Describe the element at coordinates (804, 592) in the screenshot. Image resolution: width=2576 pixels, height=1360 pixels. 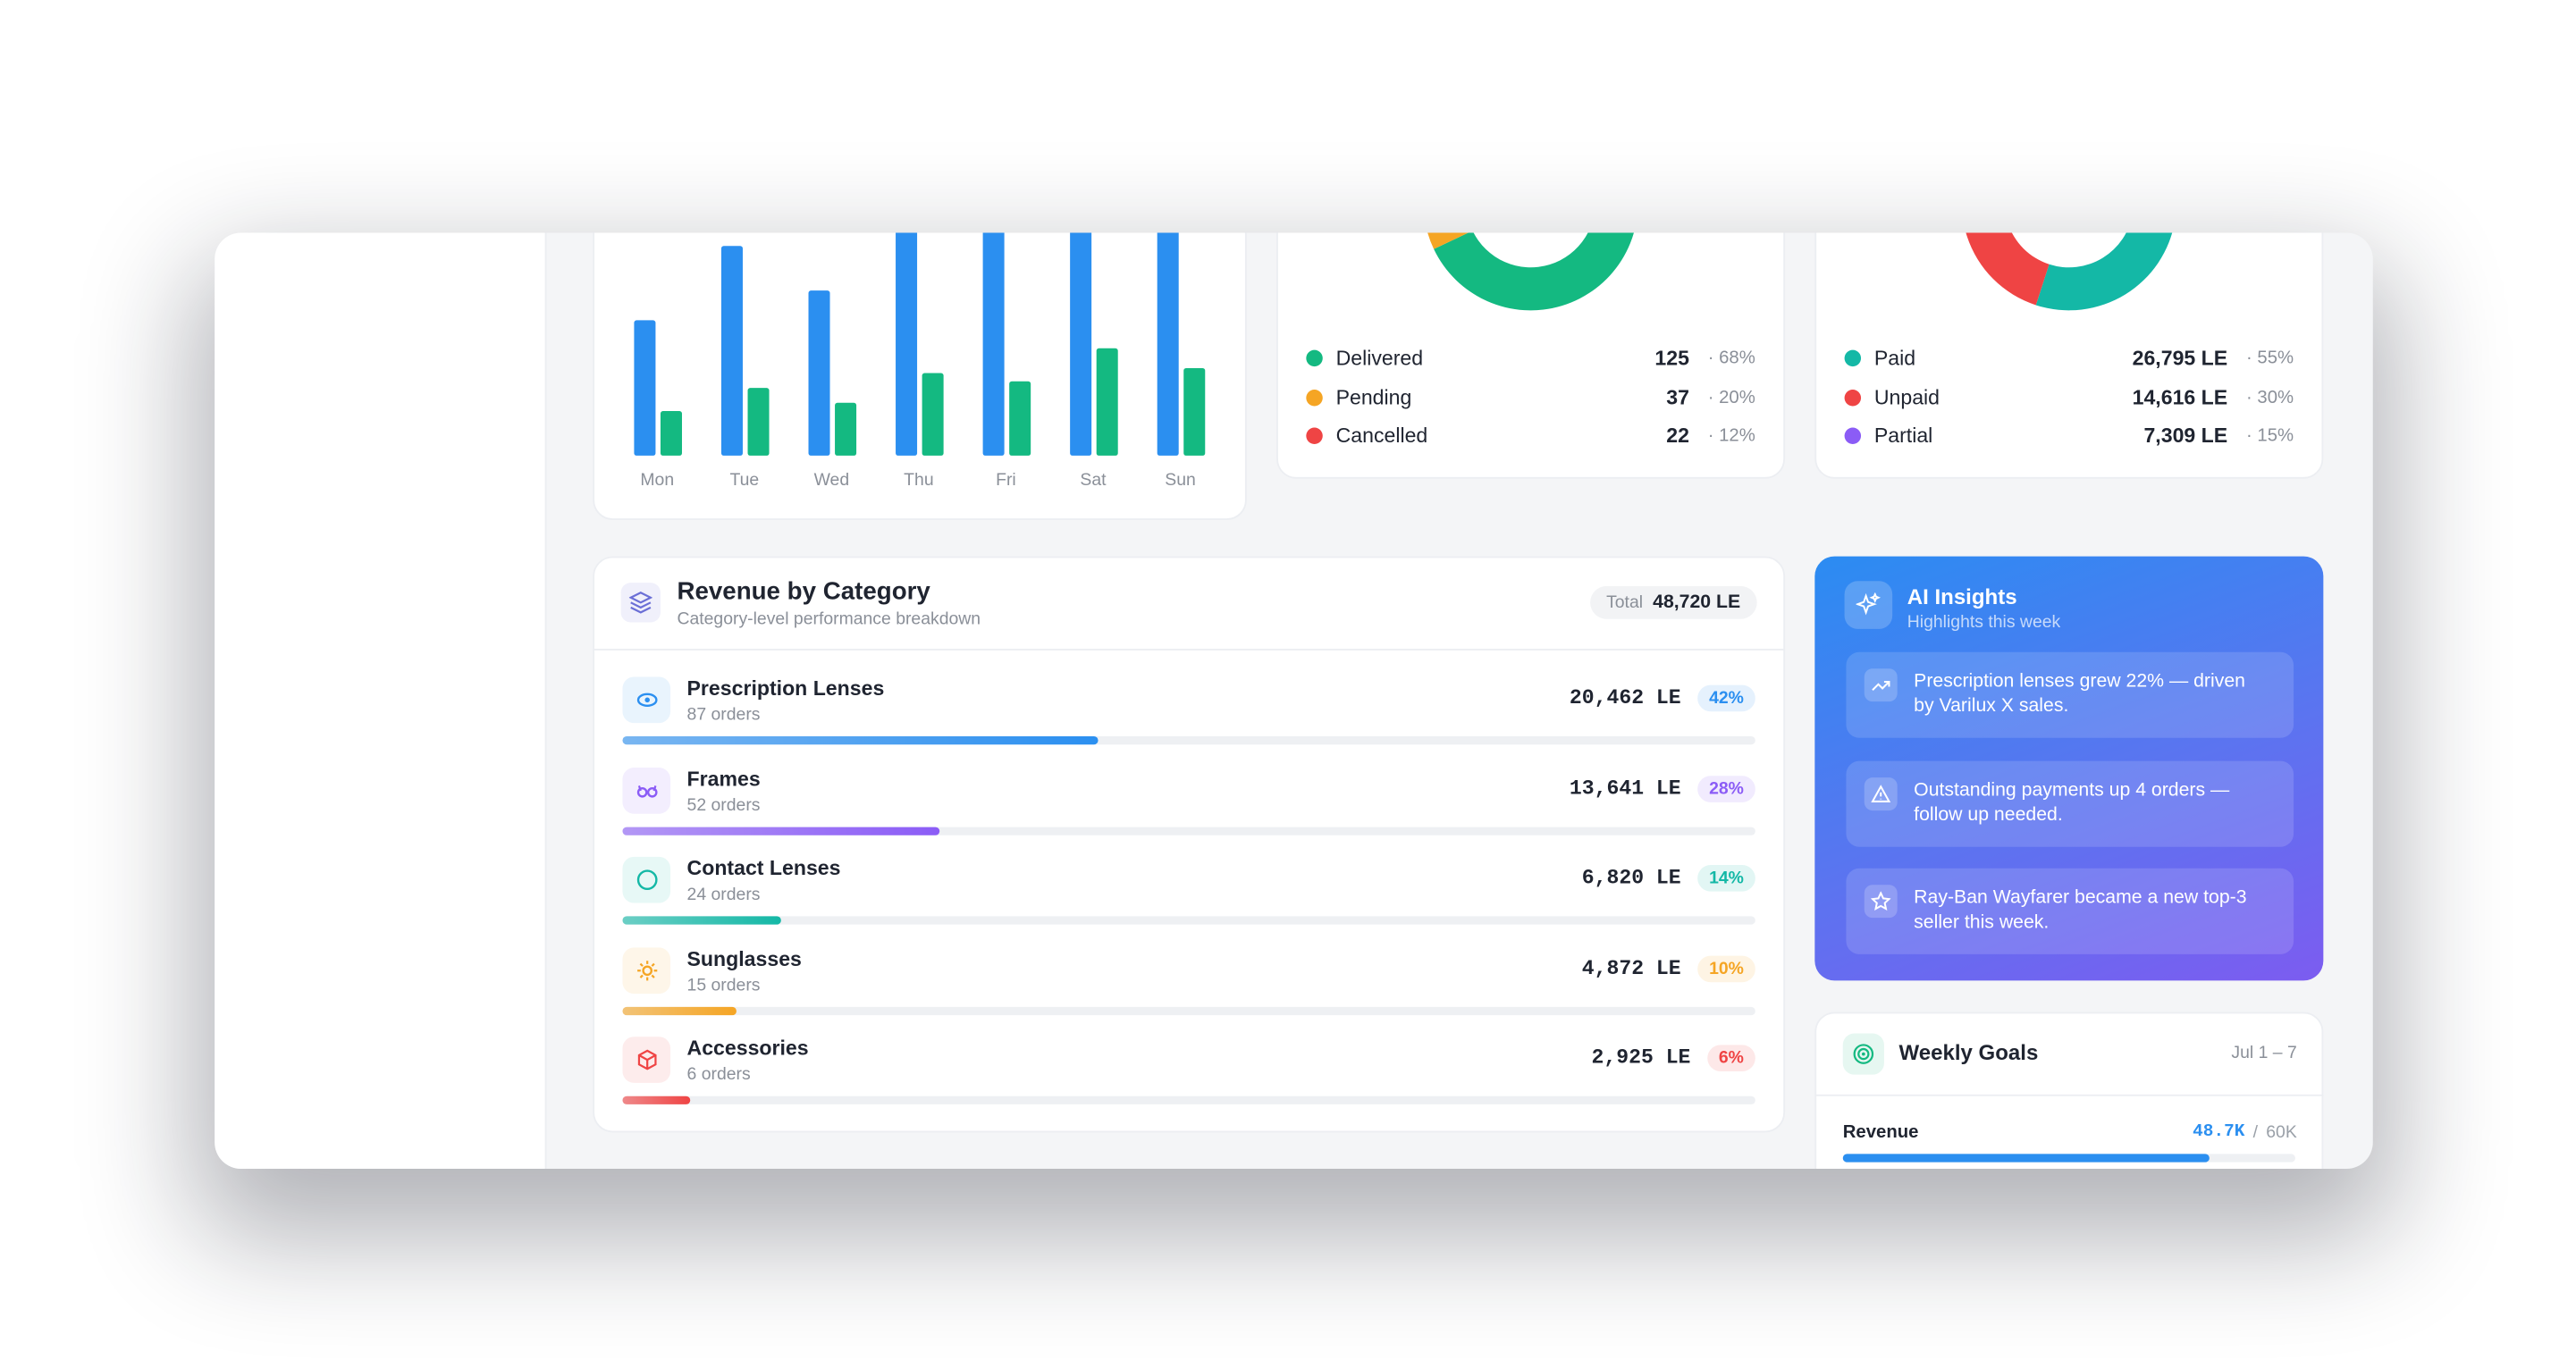
I see `card-title: Revenue by Category` at that location.